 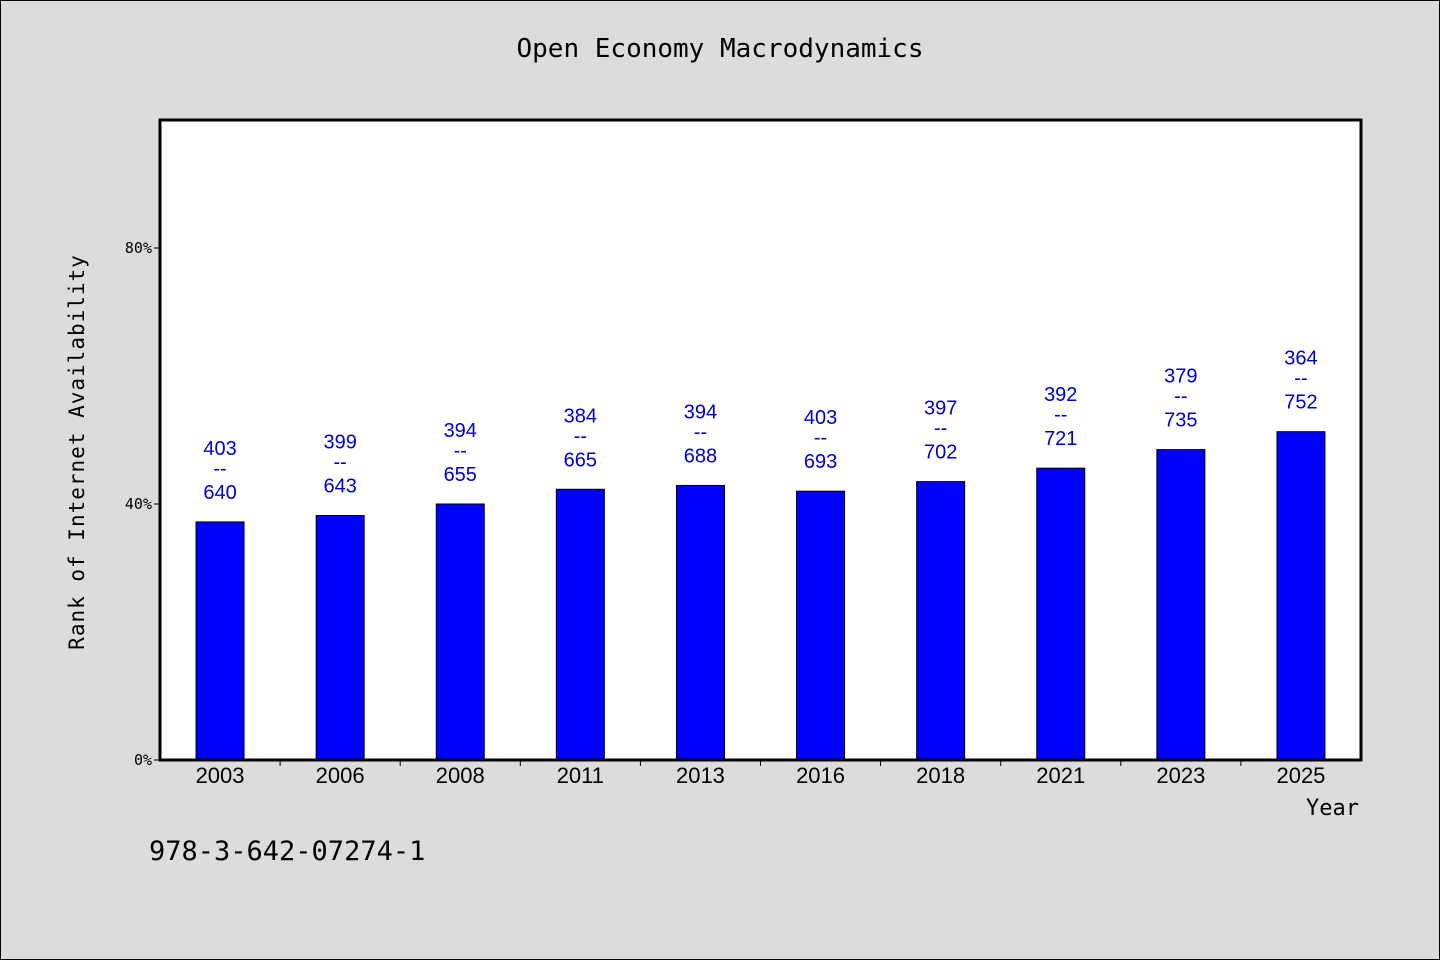 I want to click on bar-annotation-top-2025: 364, so click(x=1300, y=359).